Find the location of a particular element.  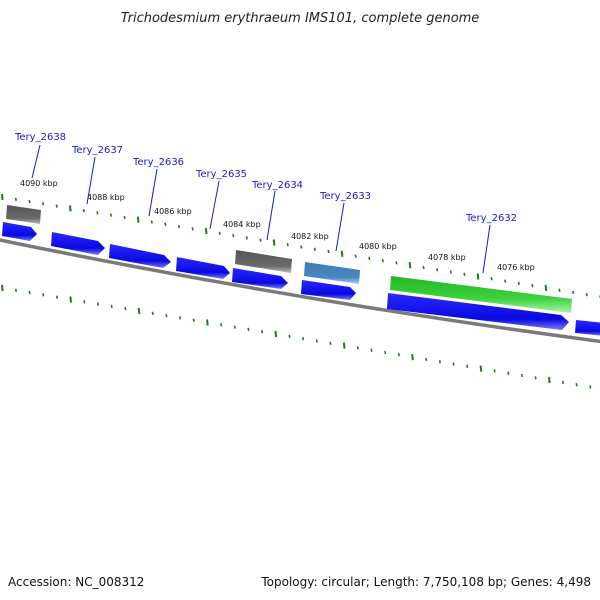

gene-label-tery-2637: Tery_2637 is located at coordinates (97, 150).